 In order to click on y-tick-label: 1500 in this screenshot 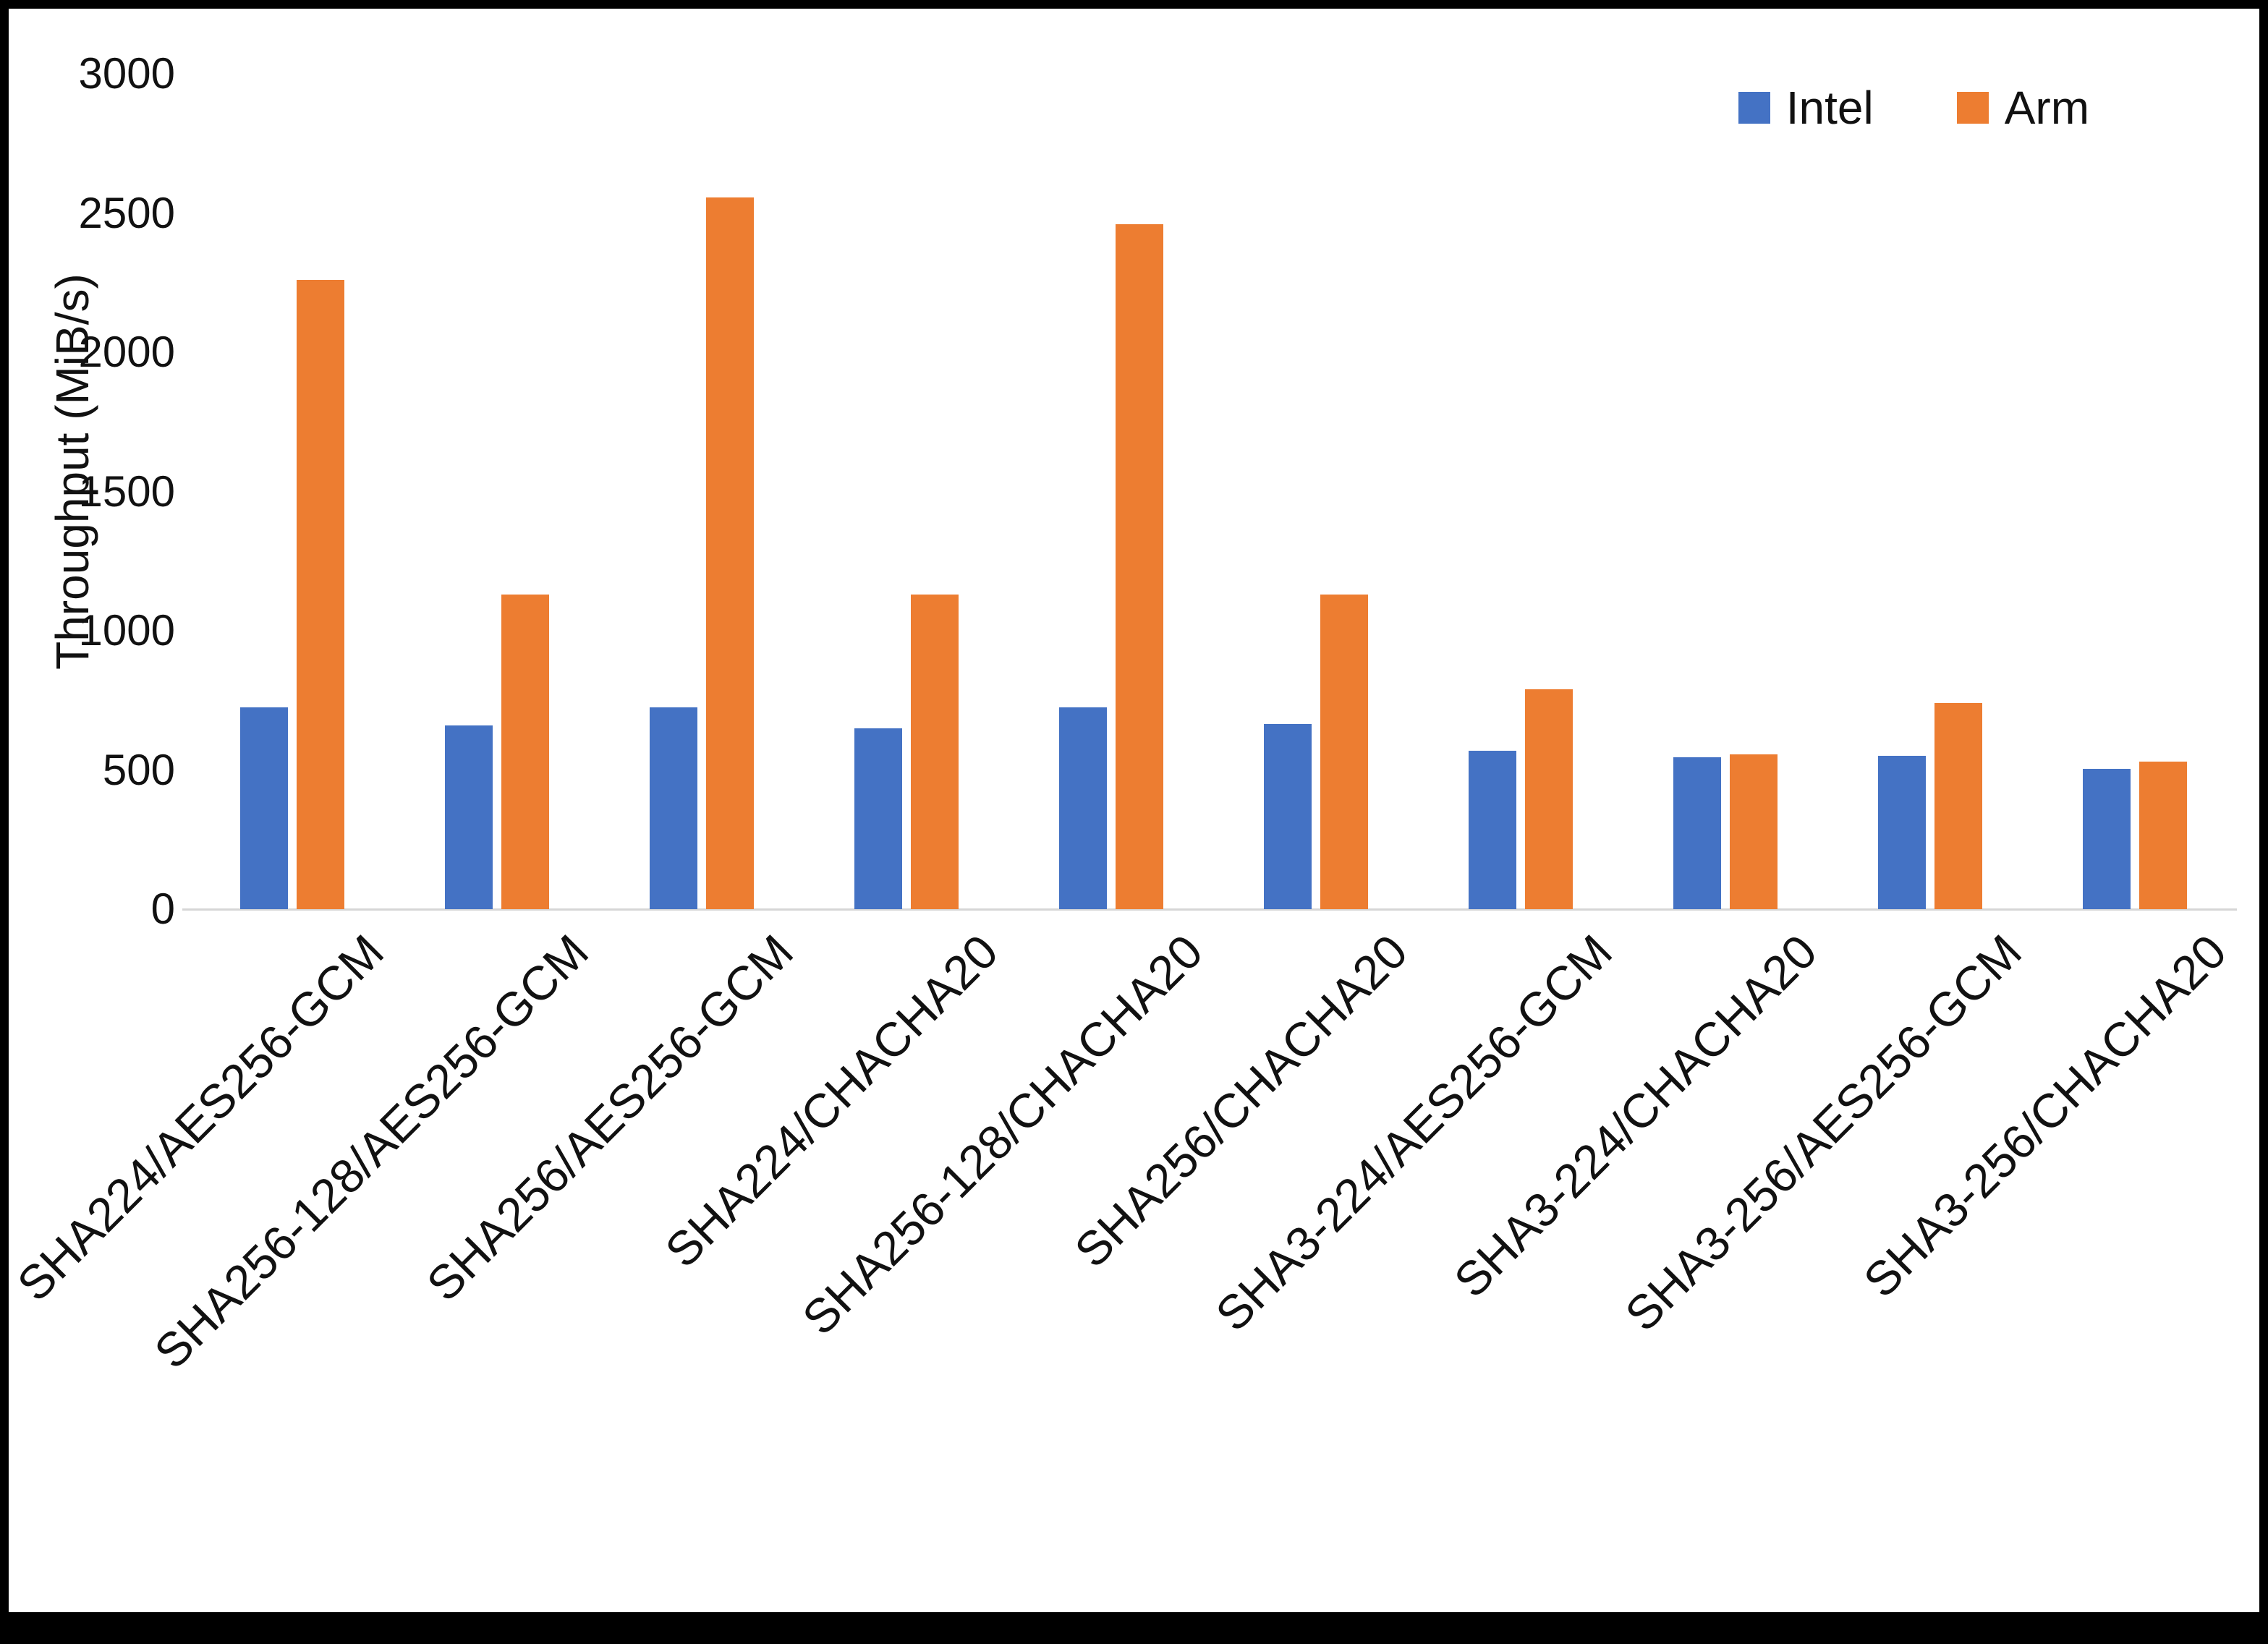, I will do `click(126, 491)`.